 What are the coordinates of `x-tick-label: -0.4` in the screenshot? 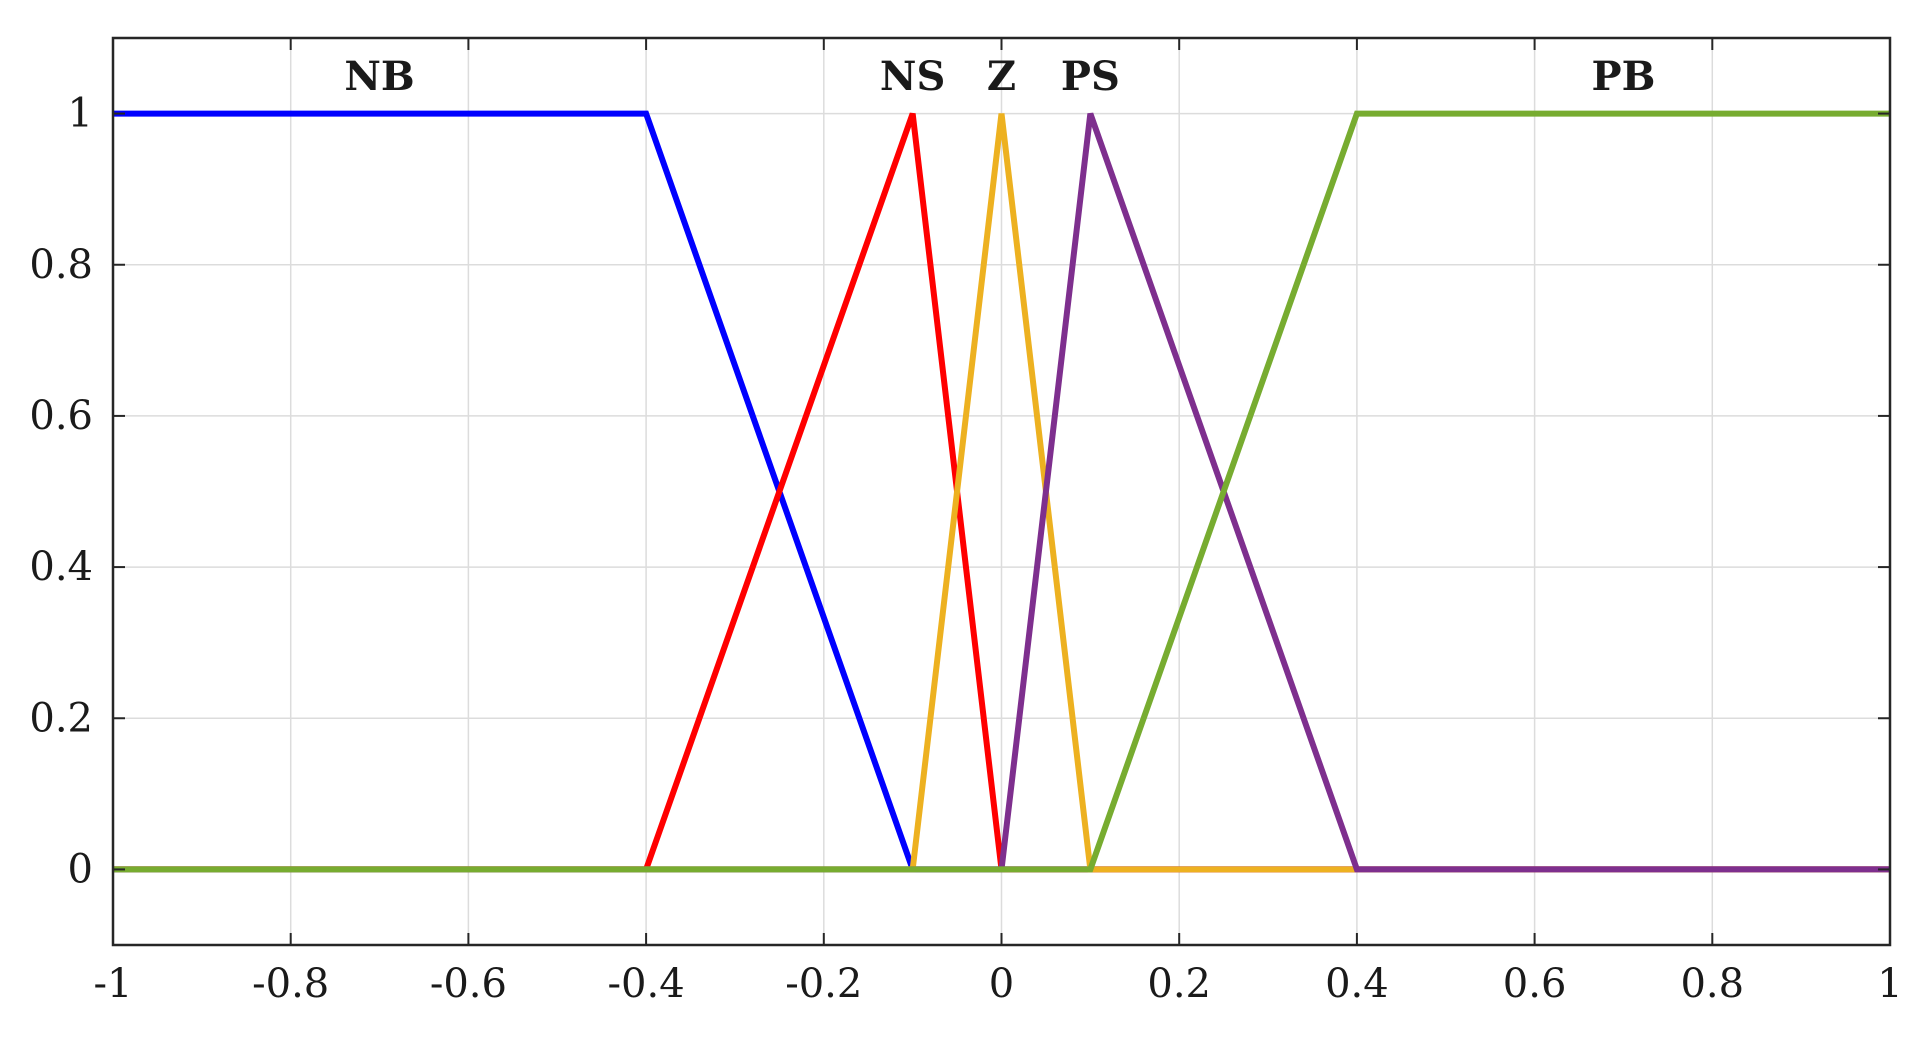 It's located at (646, 984).